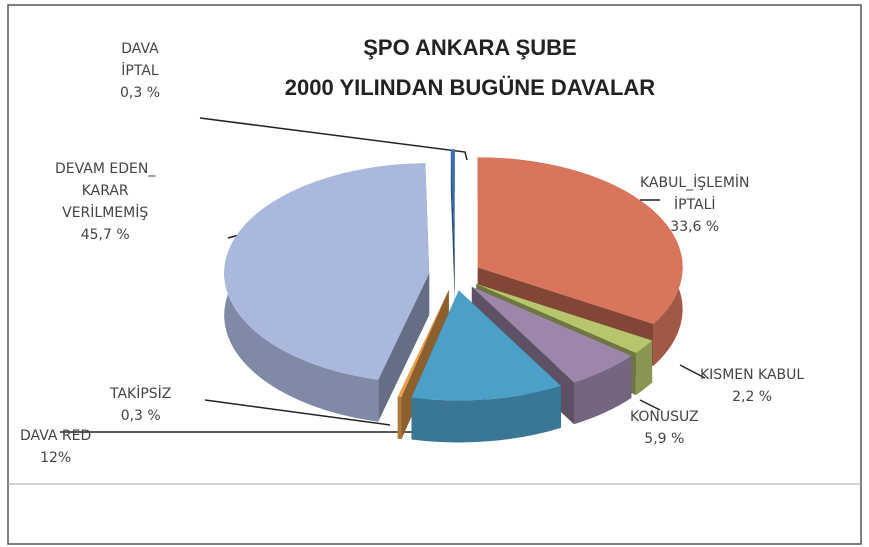  I want to click on data-label: KABUL_İŞLEMİN İPTALİ 33,6 %, so click(695, 205).